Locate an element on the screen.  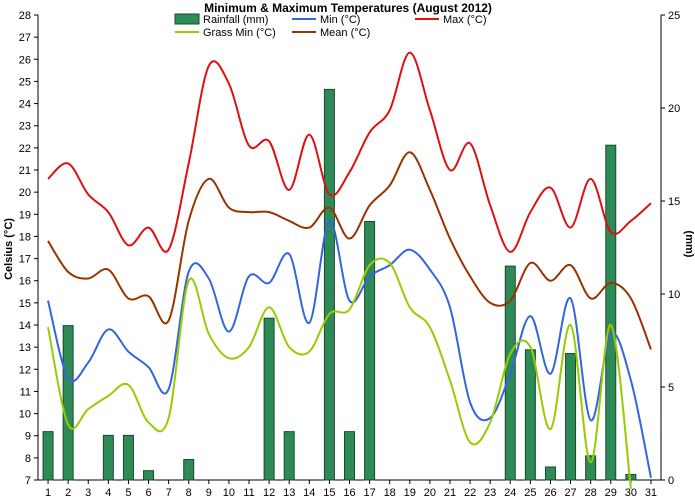
x-tick-label: 16 is located at coordinates (349, 493).